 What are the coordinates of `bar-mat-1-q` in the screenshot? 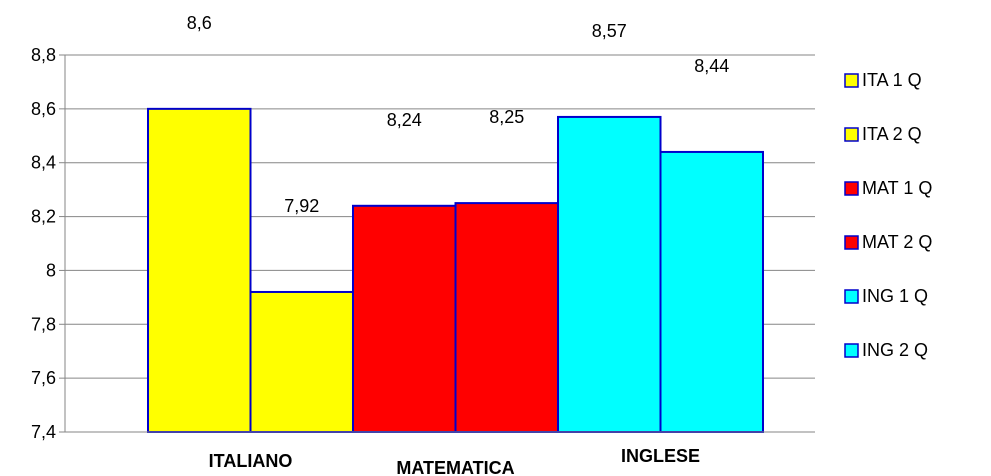 It's located at (404, 318).